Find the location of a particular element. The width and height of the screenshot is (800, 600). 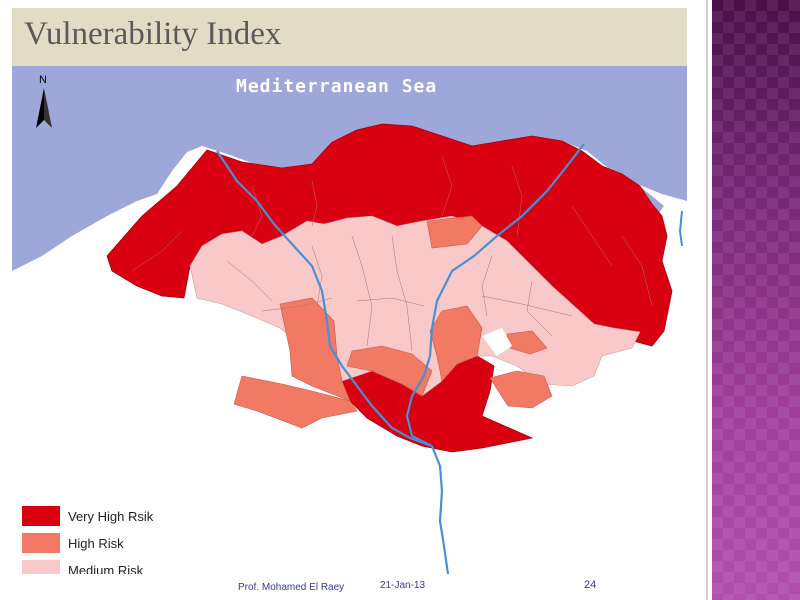

slide-divider-line is located at coordinates (707, 300).